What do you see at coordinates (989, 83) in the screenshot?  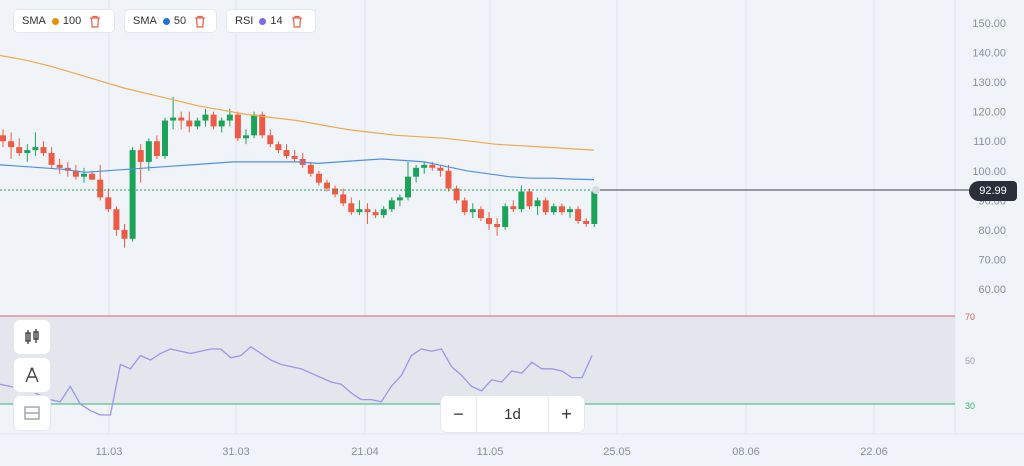 I see `price-tick-label: 130.00` at bounding box center [989, 83].